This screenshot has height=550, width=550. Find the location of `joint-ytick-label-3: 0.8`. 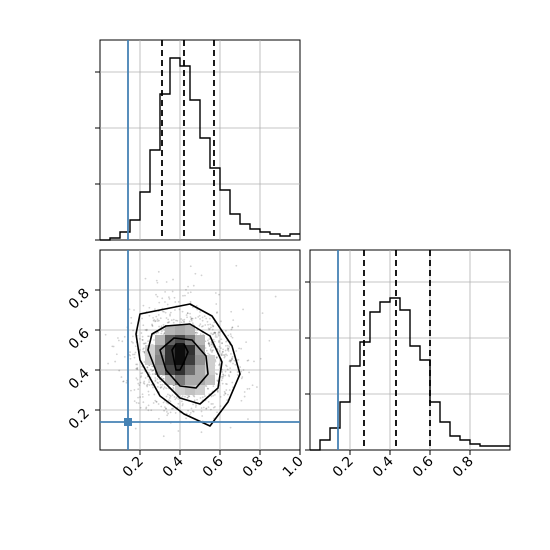

joint-ytick-label-3: 0.8 is located at coordinates (79, 299).